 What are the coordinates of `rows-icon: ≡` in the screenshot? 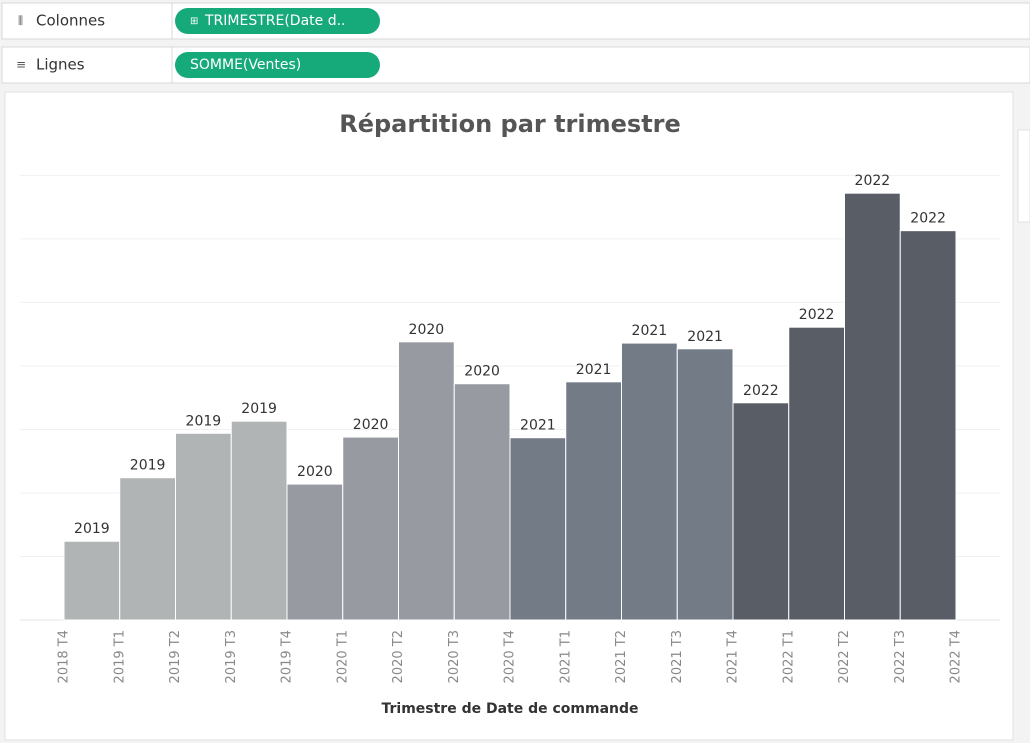 It's located at (21, 65).